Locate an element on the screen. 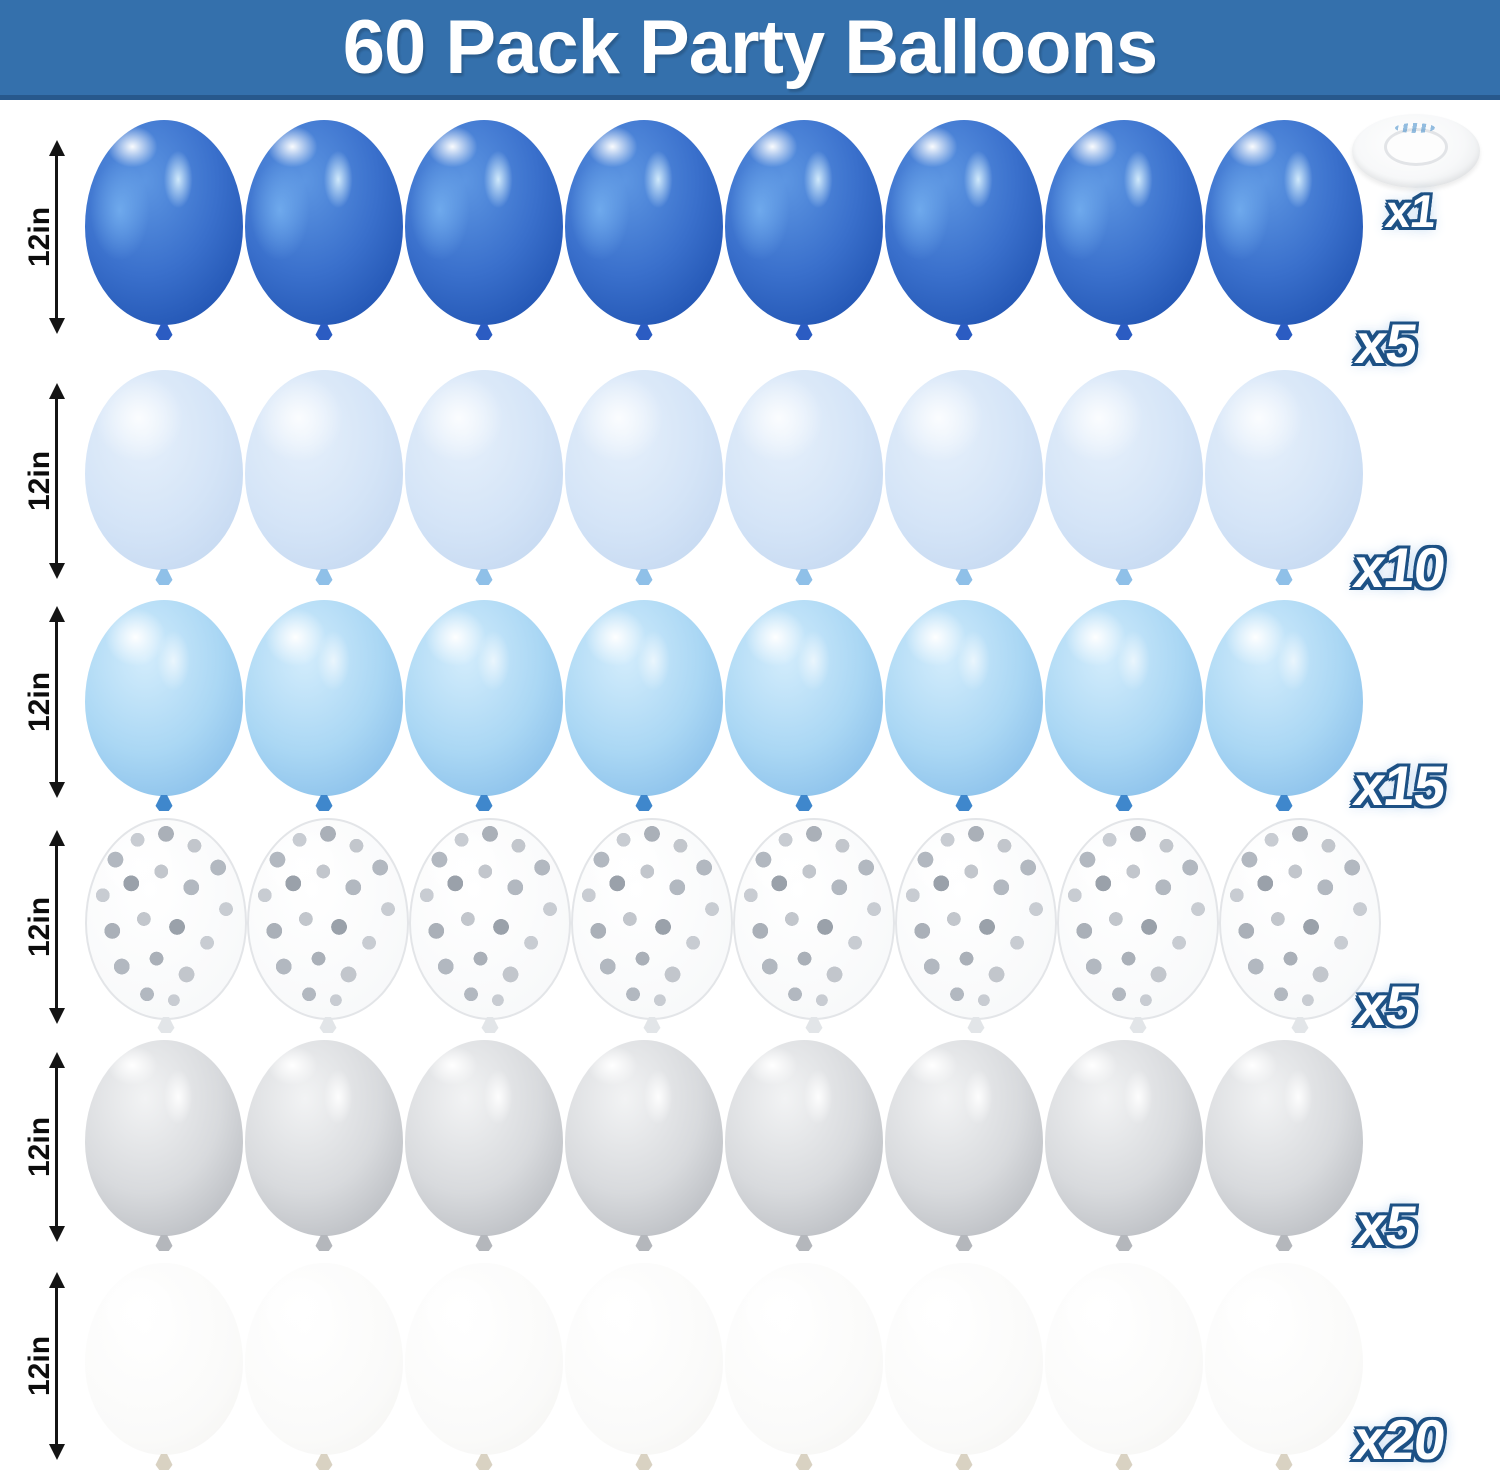 The height and width of the screenshot is (1471, 1500). balloon-group-pearl-blue is located at coordinates (724, 698).